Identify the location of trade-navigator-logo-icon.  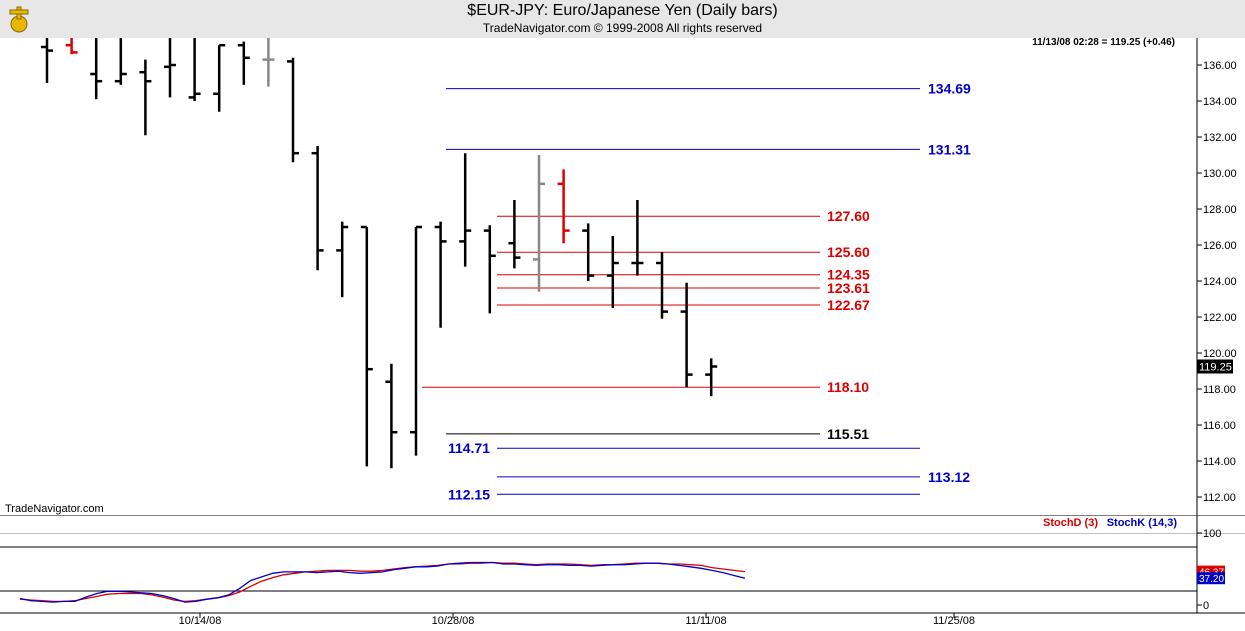
(19, 19).